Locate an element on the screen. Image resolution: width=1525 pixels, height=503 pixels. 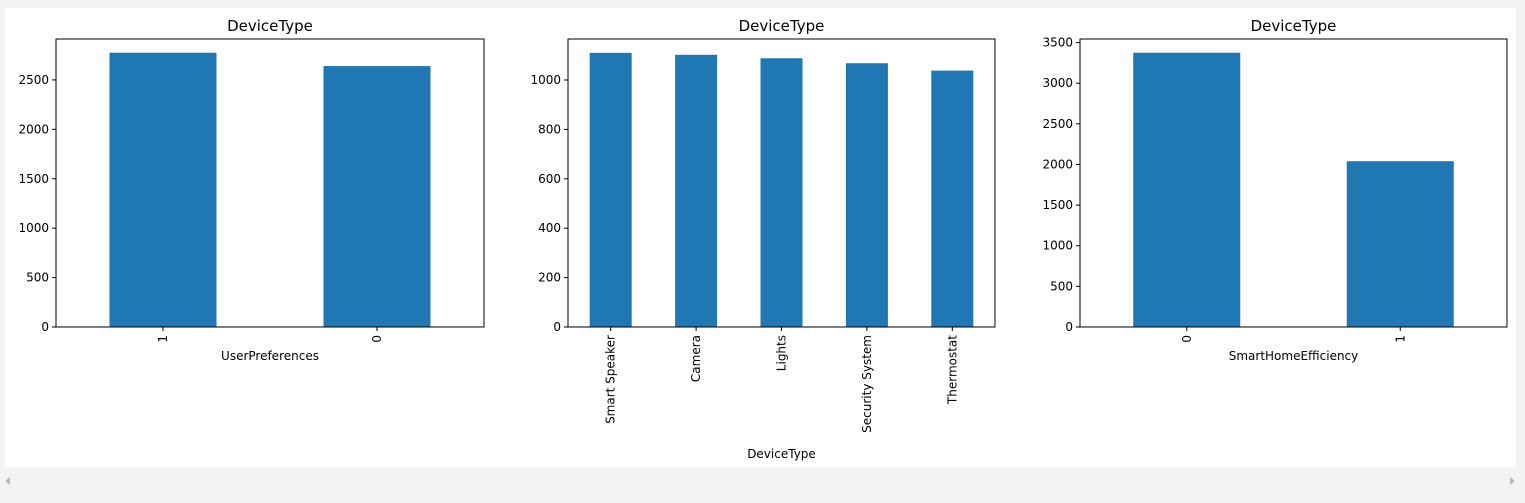
x-axis-label: SmartHomeEfficiency is located at coordinates (1294, 356).